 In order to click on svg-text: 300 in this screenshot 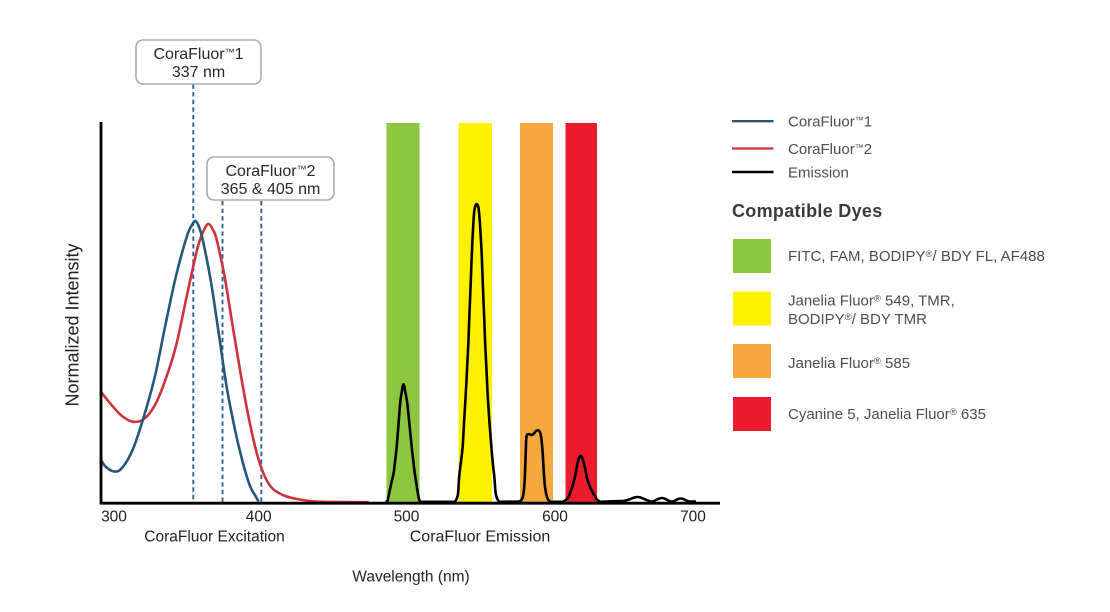, I will do `click(114, 517)`.